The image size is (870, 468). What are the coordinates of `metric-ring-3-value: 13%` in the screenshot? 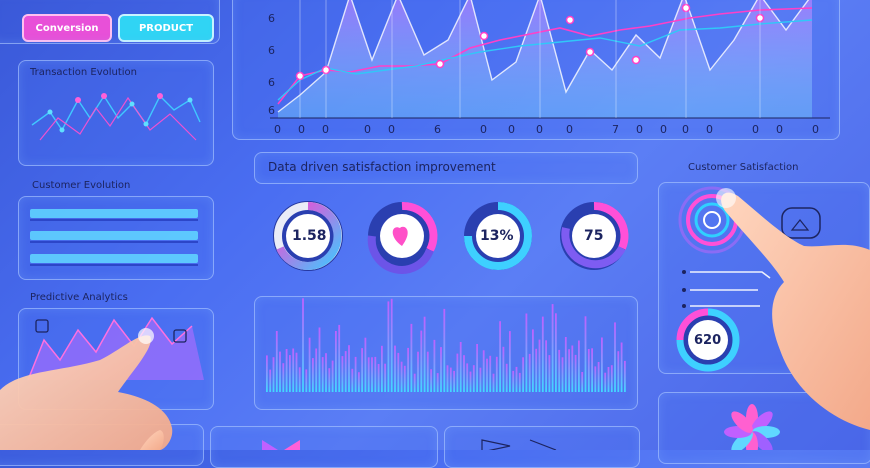 It's located at (497, 236).